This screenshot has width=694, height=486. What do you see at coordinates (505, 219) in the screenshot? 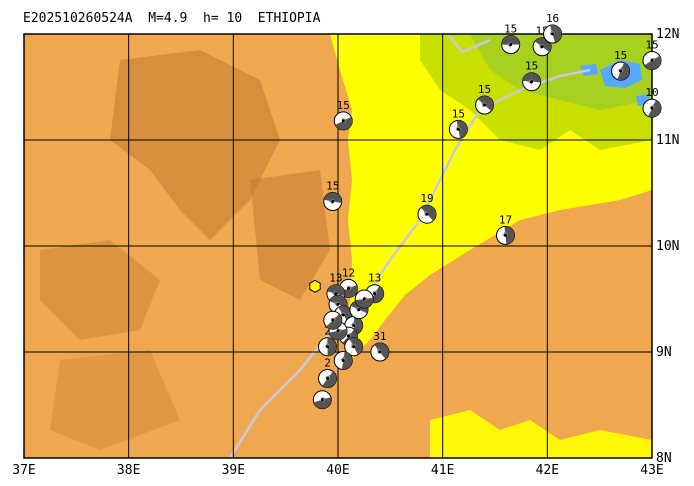
I see `depth-label: 17` at bounding box center [505, 219].